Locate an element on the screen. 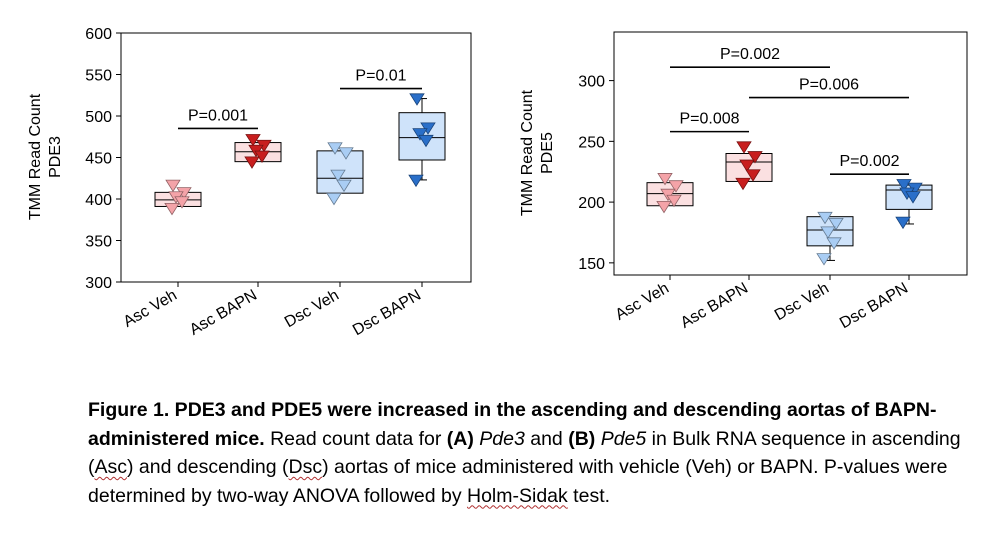  caption-gene-a: Pde3 is located at coordinates (502, 438).